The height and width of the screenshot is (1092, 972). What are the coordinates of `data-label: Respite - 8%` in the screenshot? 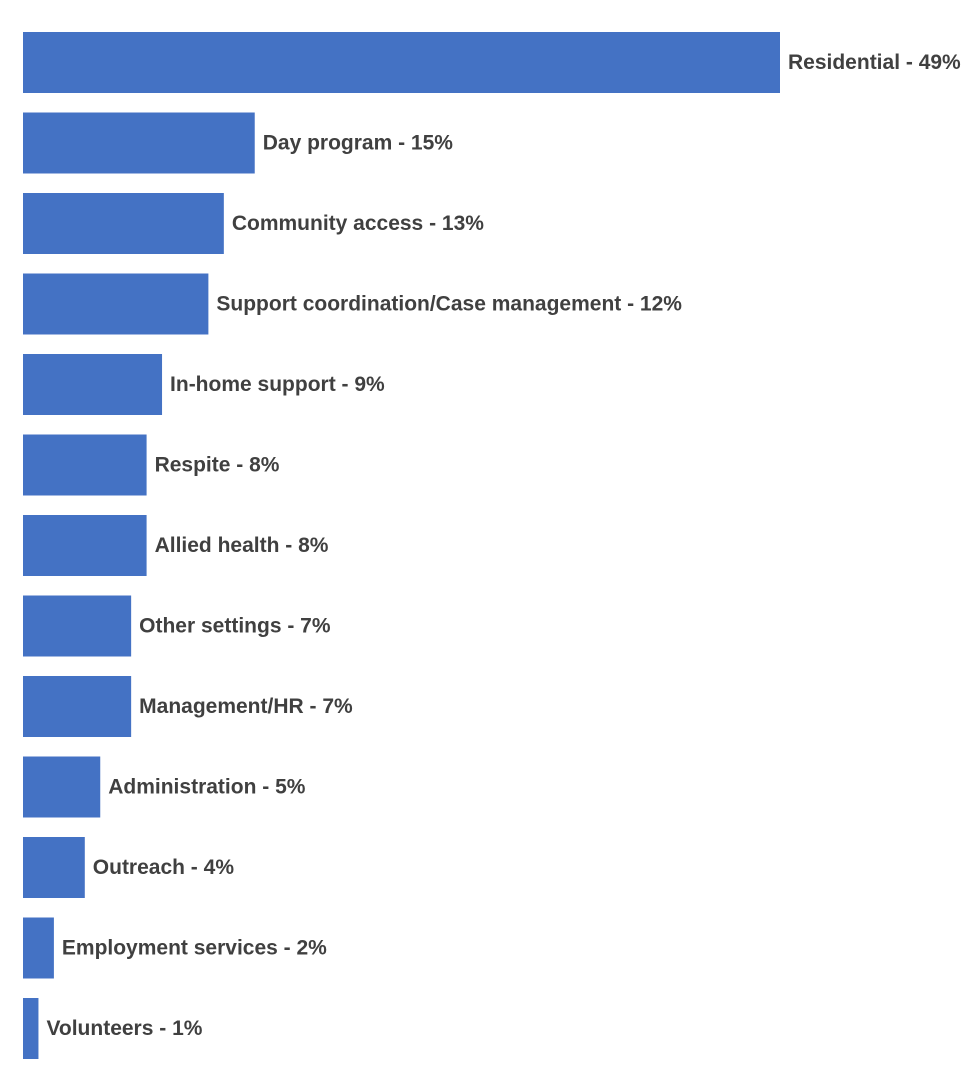 It's located at (217, 465).